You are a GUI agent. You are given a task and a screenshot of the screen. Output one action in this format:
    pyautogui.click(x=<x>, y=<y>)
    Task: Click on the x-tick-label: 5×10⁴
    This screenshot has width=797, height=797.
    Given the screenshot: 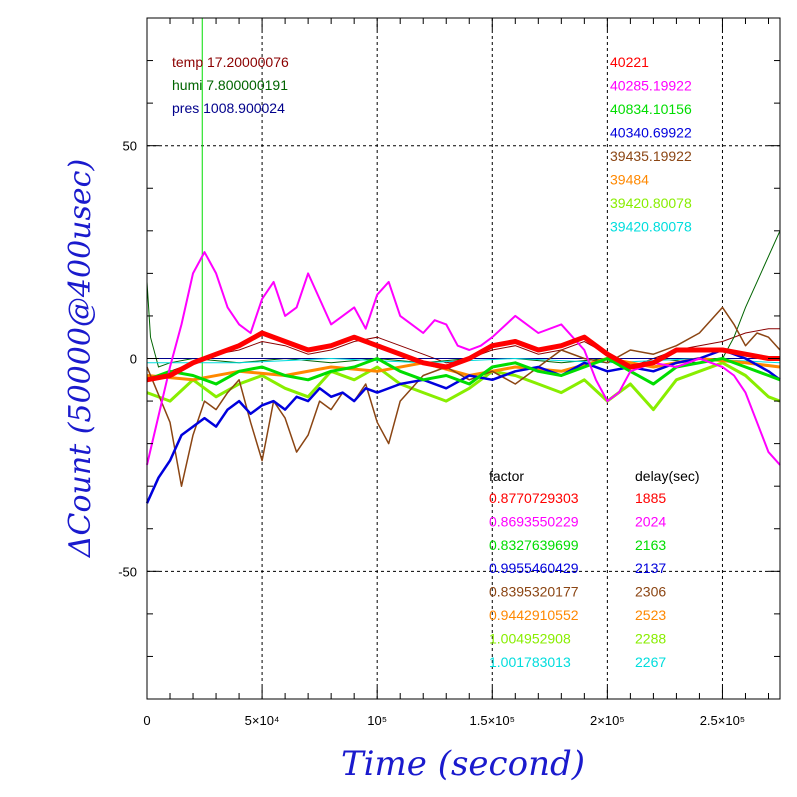 What is the action you would take?
    pyautogui.click(x=262, y=720)
    